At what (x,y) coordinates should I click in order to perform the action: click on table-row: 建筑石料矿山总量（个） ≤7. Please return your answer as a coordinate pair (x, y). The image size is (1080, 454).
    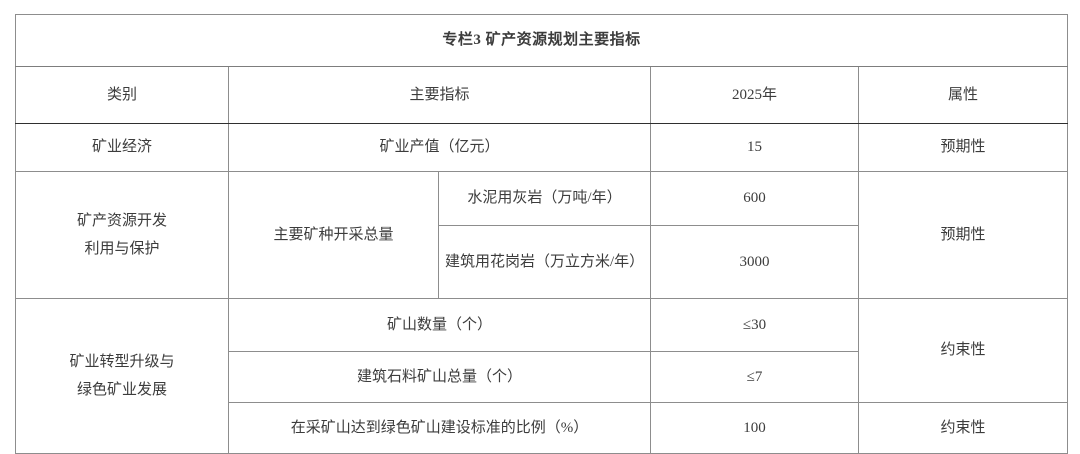
    Looking at the image, I should click on (542, 377).